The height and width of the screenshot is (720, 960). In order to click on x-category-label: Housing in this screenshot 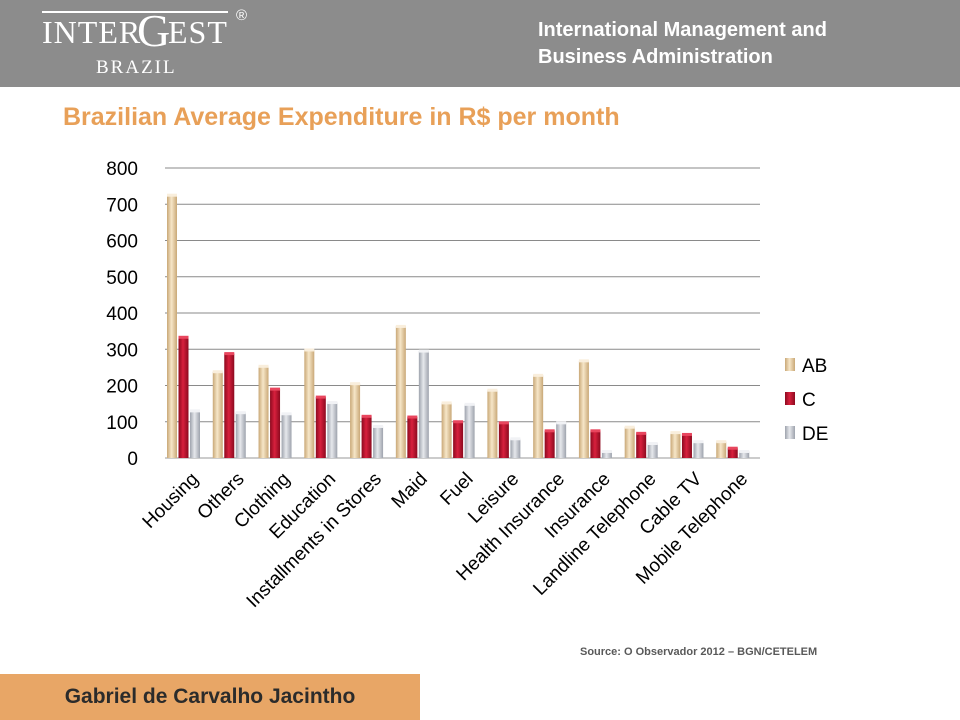, I will do `click(171, 501)`.